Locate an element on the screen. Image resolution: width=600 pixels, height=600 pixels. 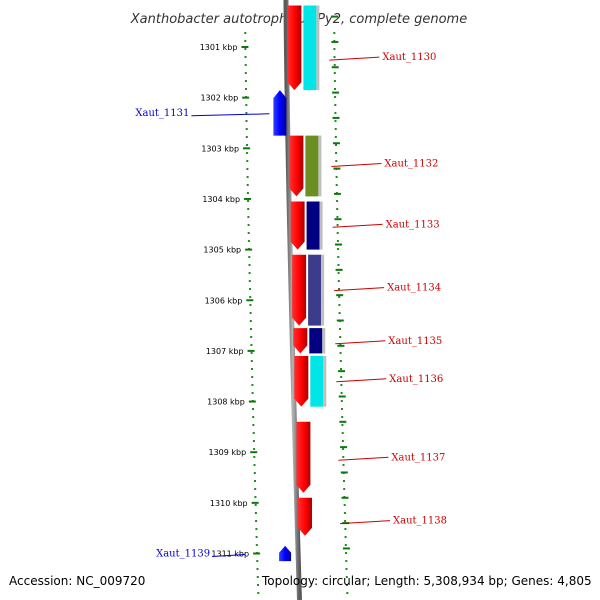
tick-label: 1311 kbp is located at coordinates (230, 554).